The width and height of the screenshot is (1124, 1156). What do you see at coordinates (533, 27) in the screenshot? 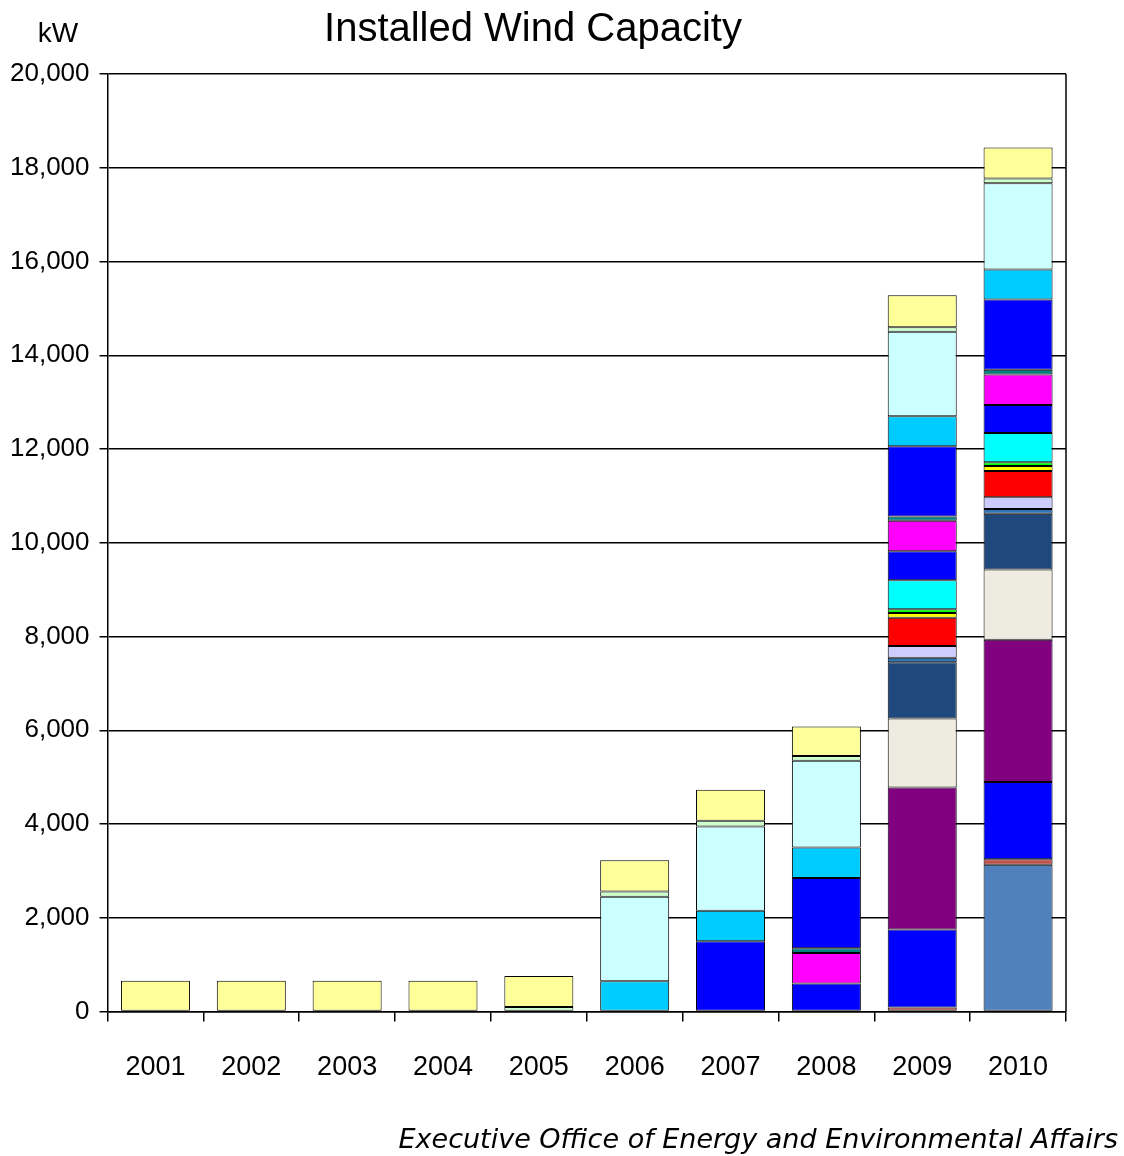
I see `chart-title: Installed Wind Capacity` at bounding box center [533, 27].